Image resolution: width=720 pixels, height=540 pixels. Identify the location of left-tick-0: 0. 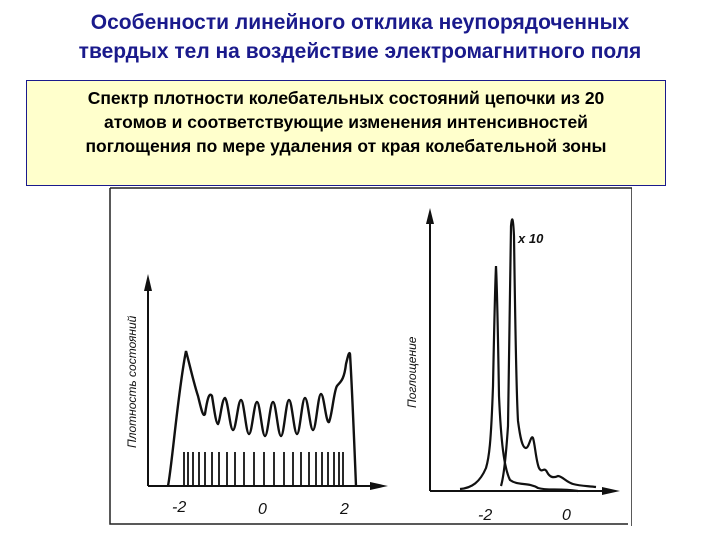
(262, 509).